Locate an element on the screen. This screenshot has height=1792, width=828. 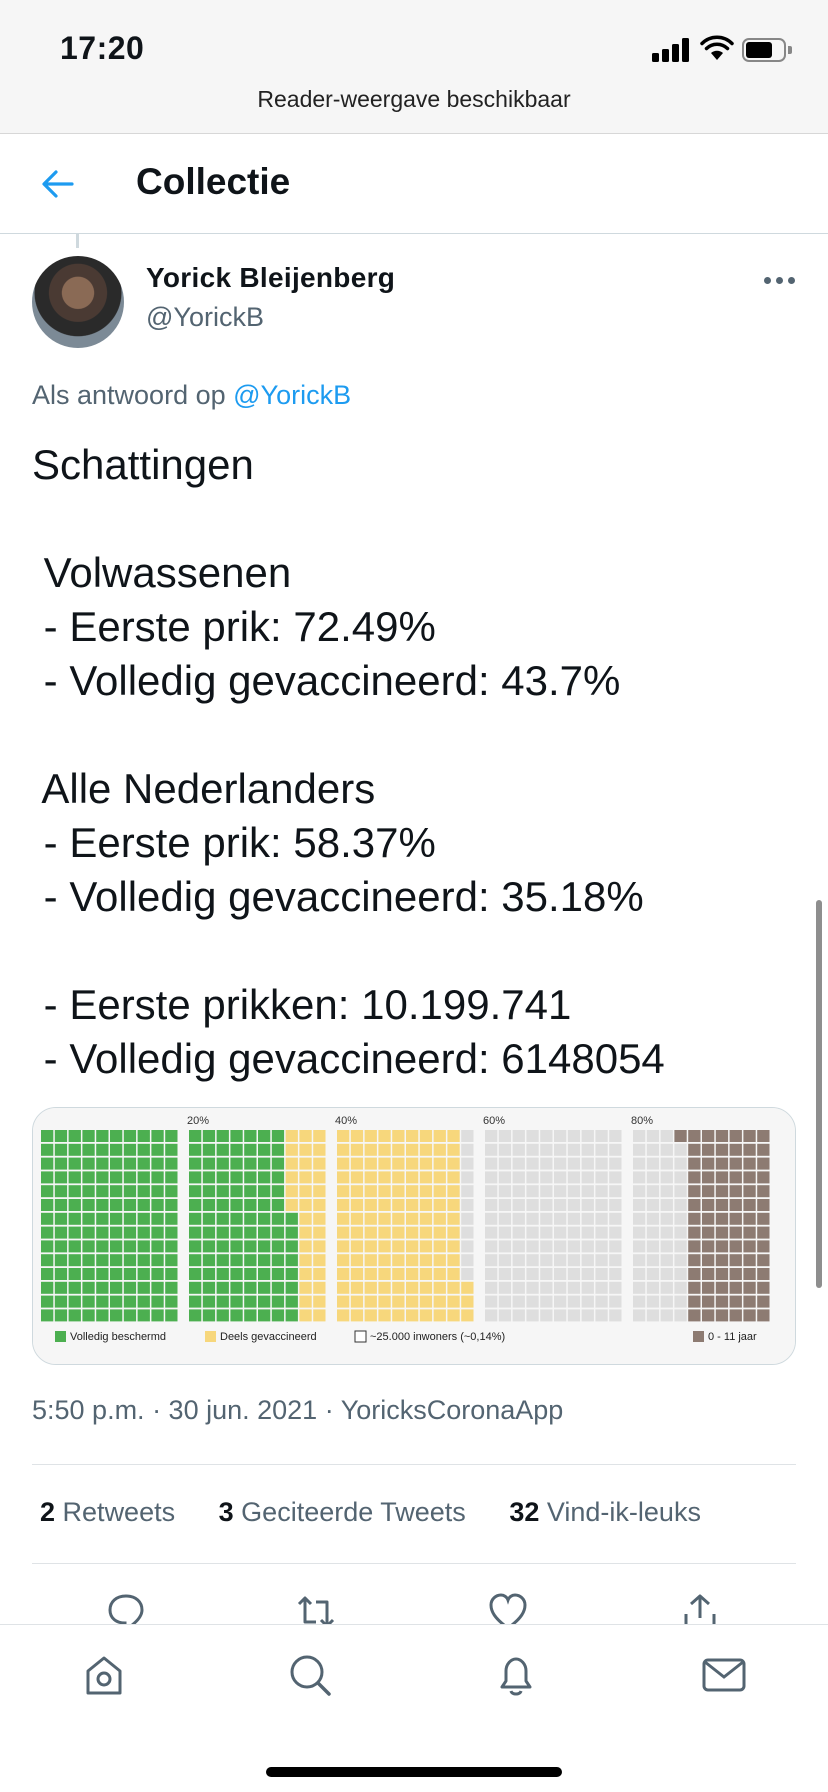
search-icon is located at coordinates (310, 1675).